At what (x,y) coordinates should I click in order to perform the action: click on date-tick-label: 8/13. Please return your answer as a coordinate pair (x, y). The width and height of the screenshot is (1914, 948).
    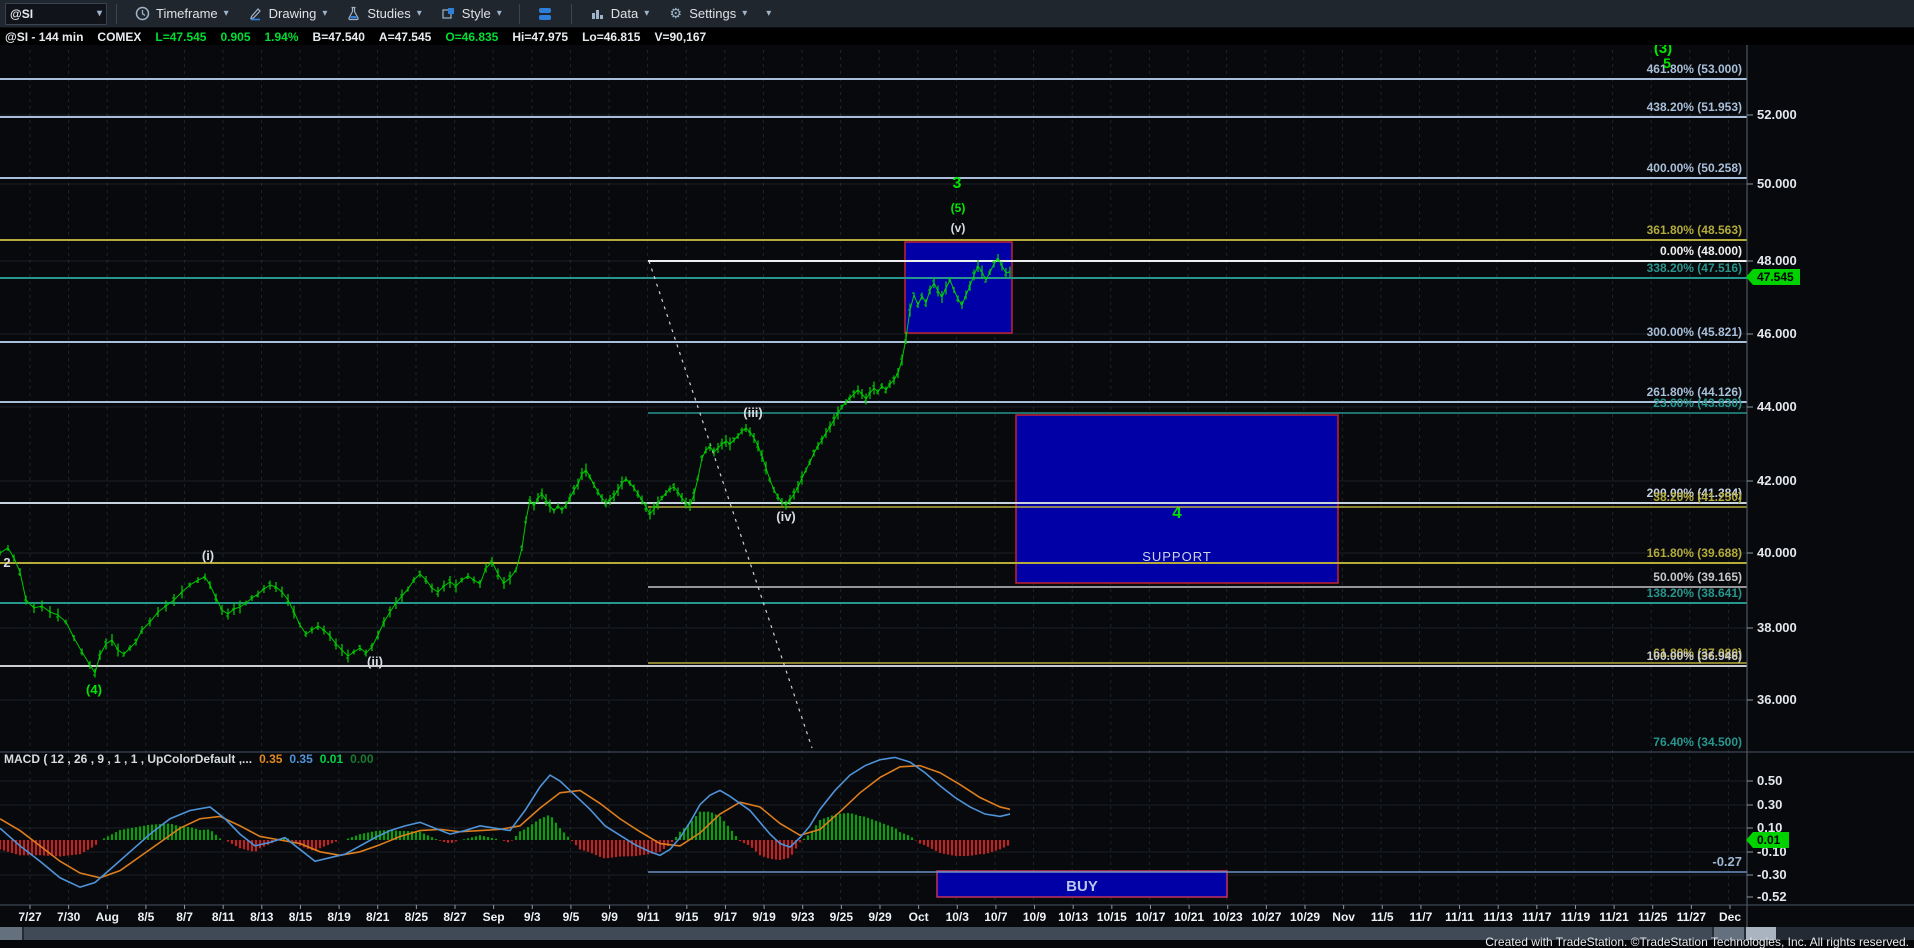
    Looking at the image, I should click on (262, 917).